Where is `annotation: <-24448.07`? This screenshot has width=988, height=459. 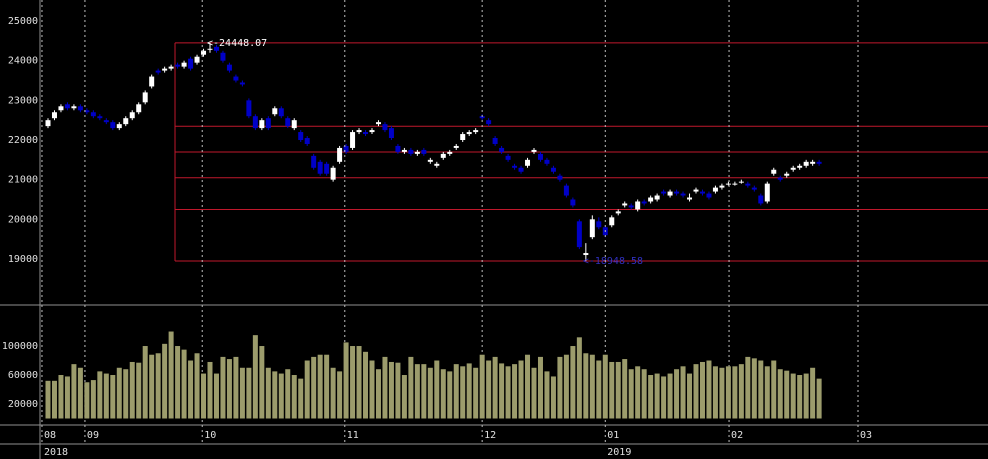 annotation: <-24448.07 is located at coordinates (237, 43).